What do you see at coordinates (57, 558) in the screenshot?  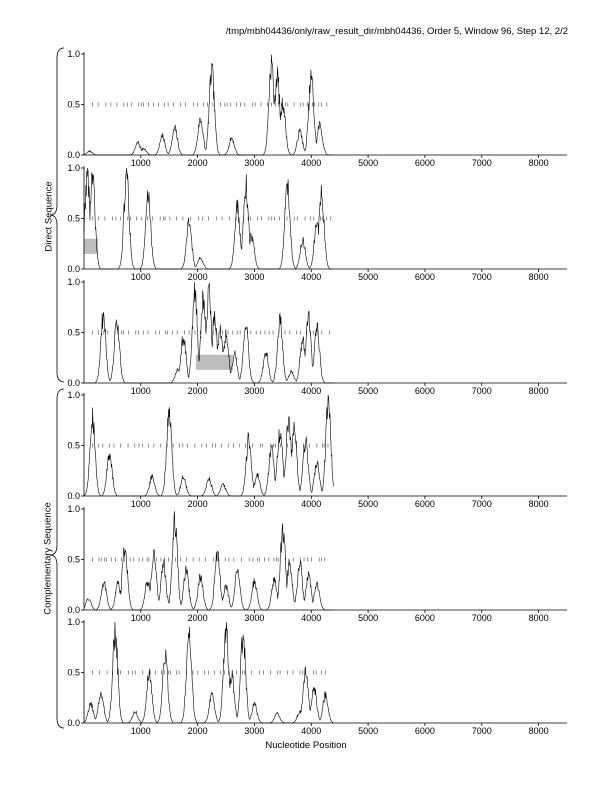 I see `complementary-group-brace` at bounding box center [57, 558].